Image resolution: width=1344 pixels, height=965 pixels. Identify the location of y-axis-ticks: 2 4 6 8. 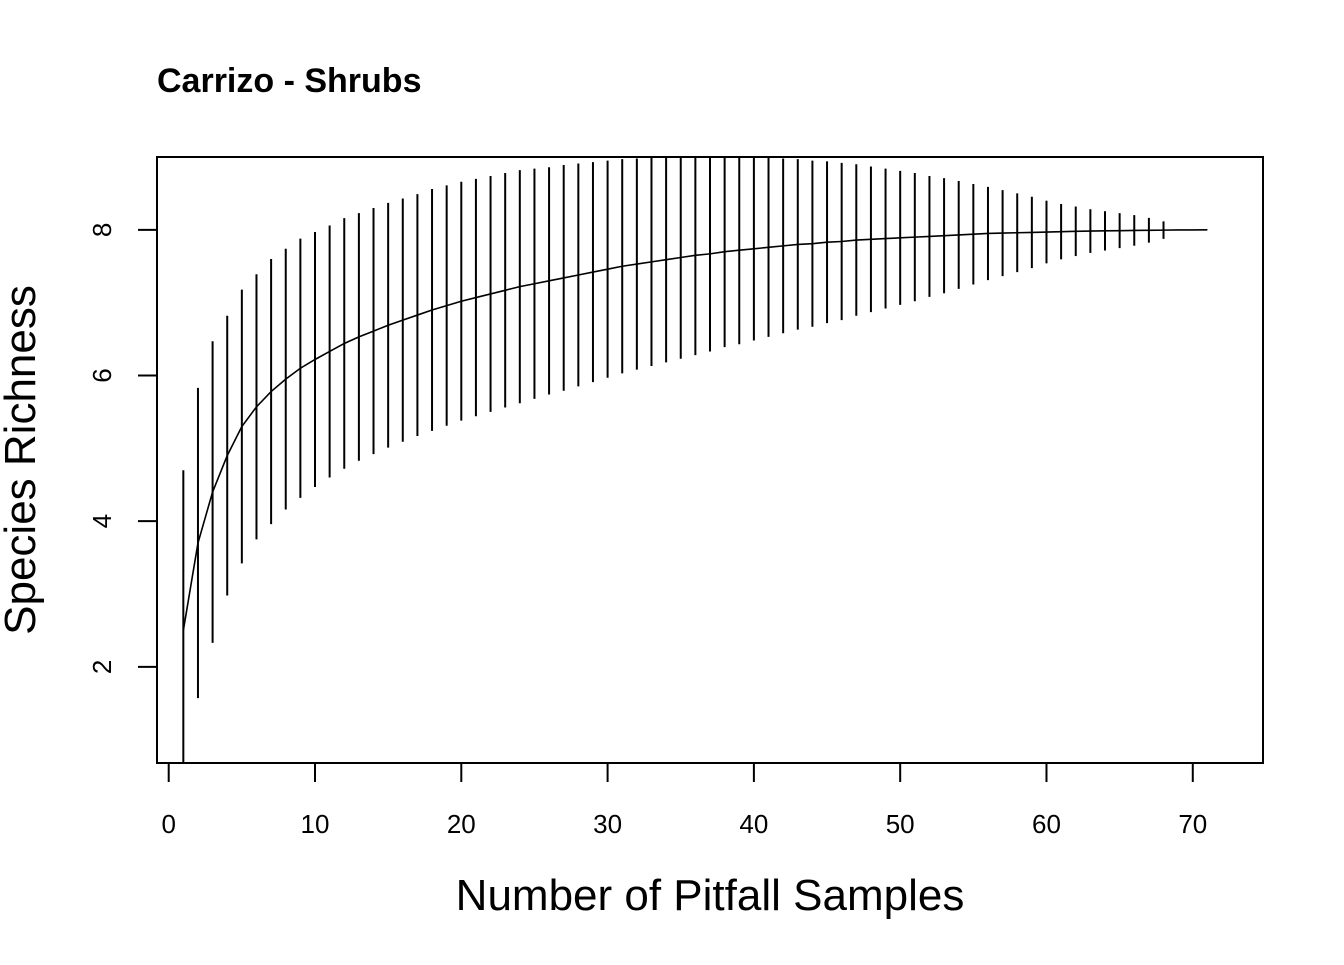
(122, 448).